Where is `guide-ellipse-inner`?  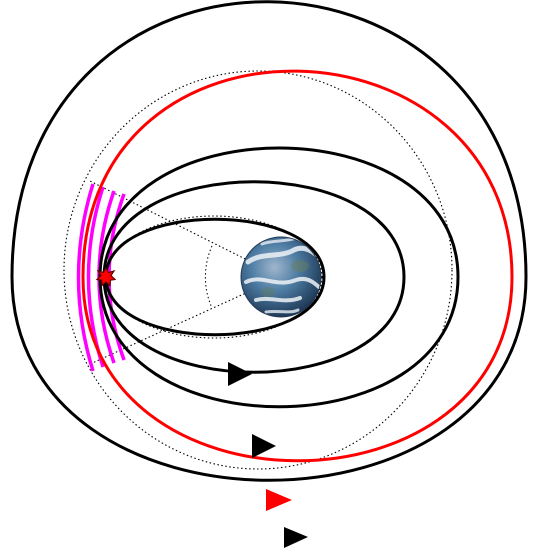
guide-ellipse-inner is located at coordinates (214, 277).